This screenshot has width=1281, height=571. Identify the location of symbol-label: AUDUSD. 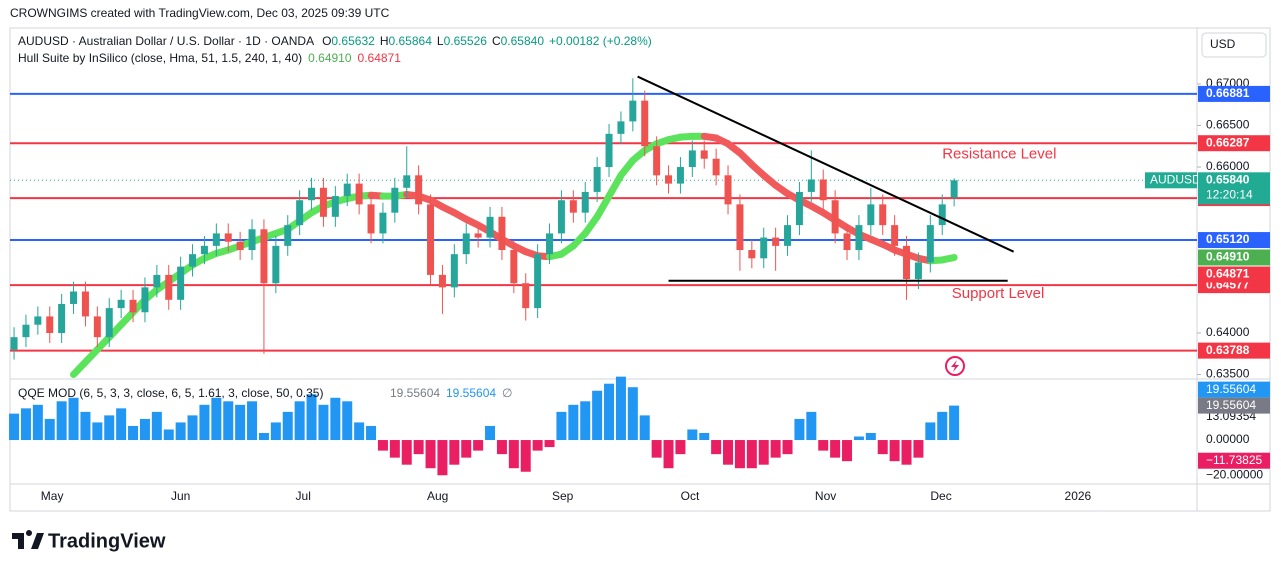
(1175, 179).